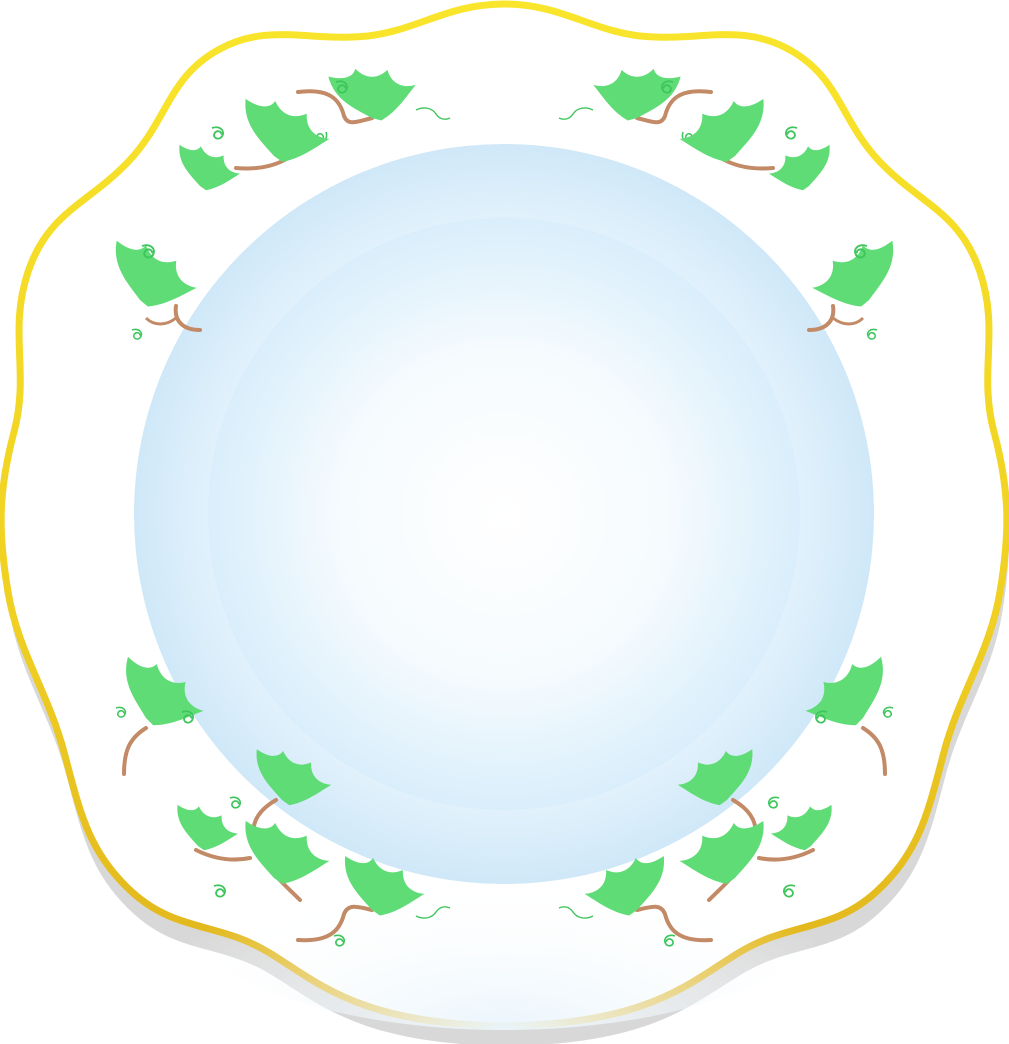  I want to click on ivy-decoration-bottom-left, so click(313, 842).